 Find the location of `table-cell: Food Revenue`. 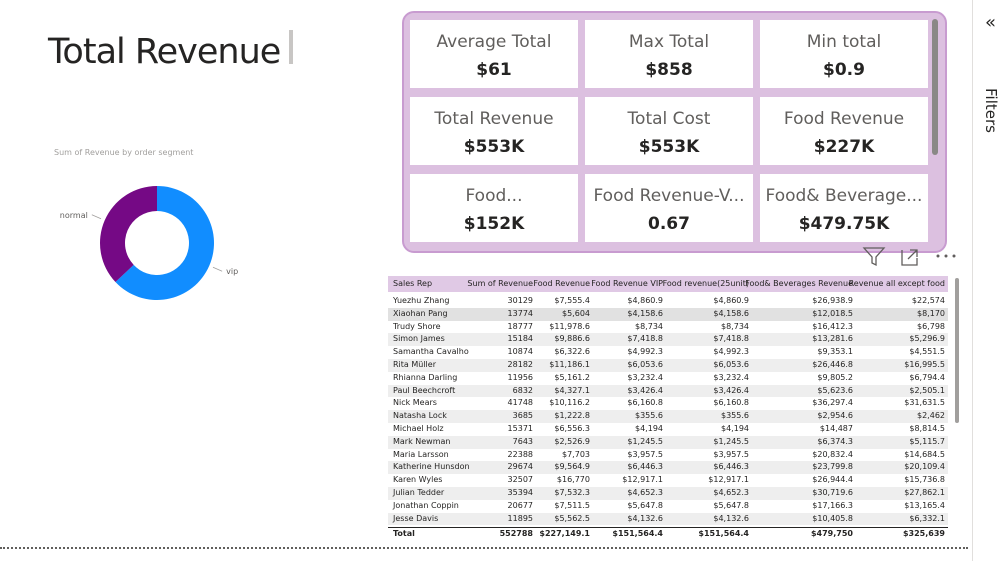

table-cell: Food Revenue is located at coordinates (561, 283).